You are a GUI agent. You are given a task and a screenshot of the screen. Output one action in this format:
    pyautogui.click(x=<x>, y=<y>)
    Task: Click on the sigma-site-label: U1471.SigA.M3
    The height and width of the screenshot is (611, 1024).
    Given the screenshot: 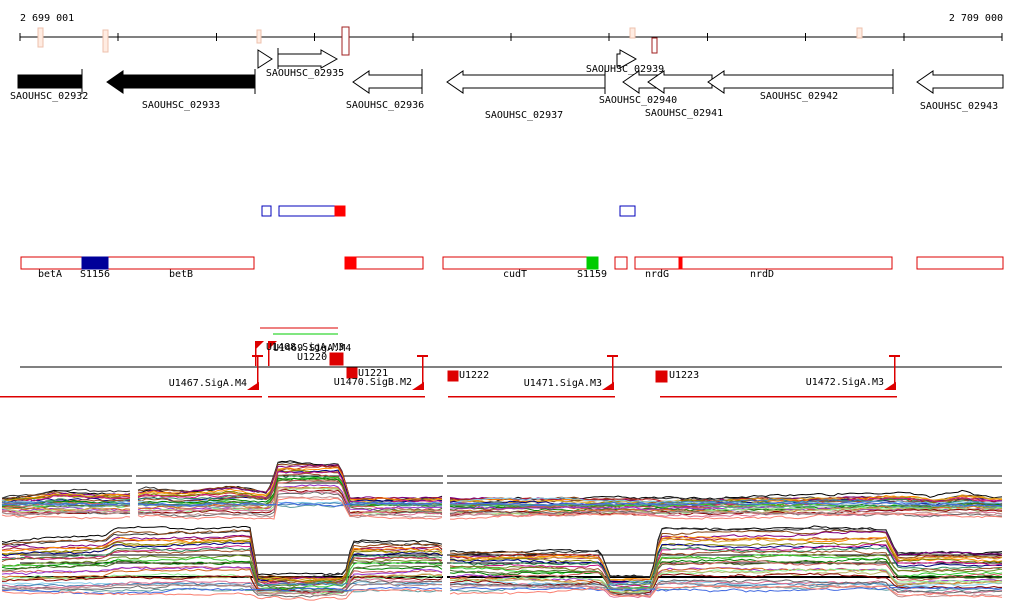 What is the action you would take?
    pyautogui.click(x=562, y=383)
    